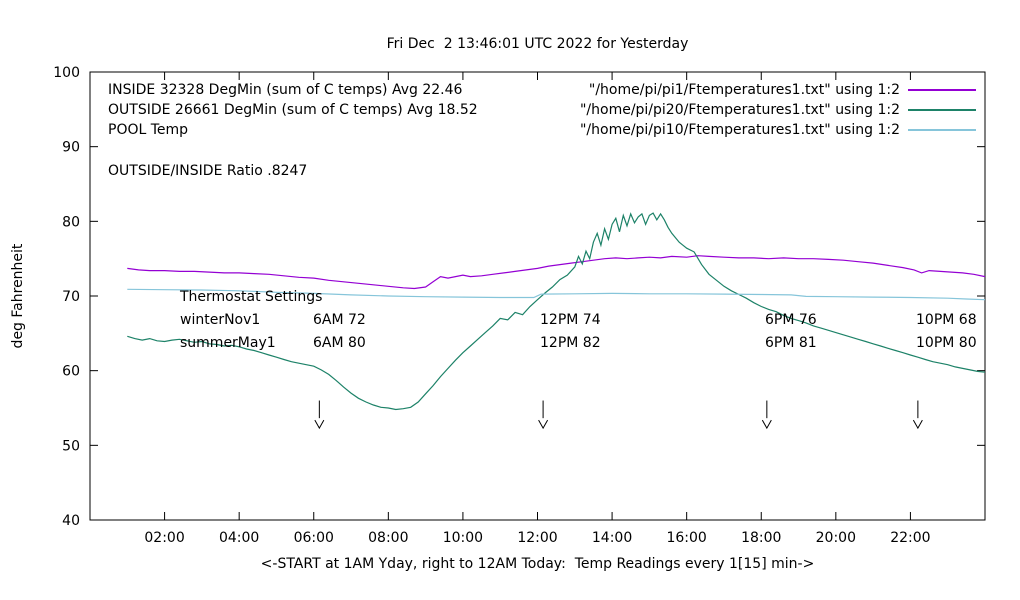 Image resolution: width=1020 pixels, height=600 pixels. Describe the element at coordinates (71, 446) in the screenshot. I see `y-tick-label: 50` at that location.